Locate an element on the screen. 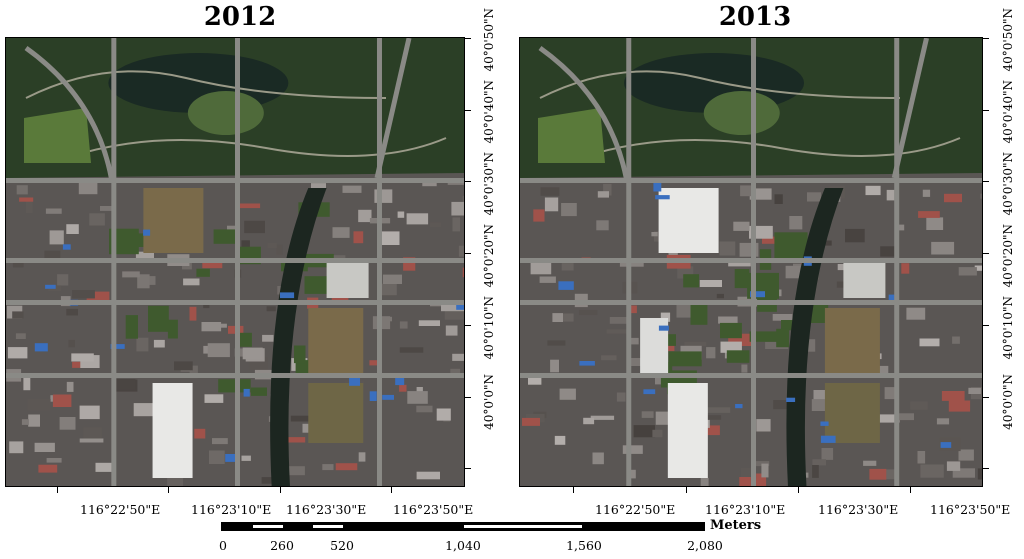 The image size is (1024, 559). large-white-building is located at coordinates (172, 430).